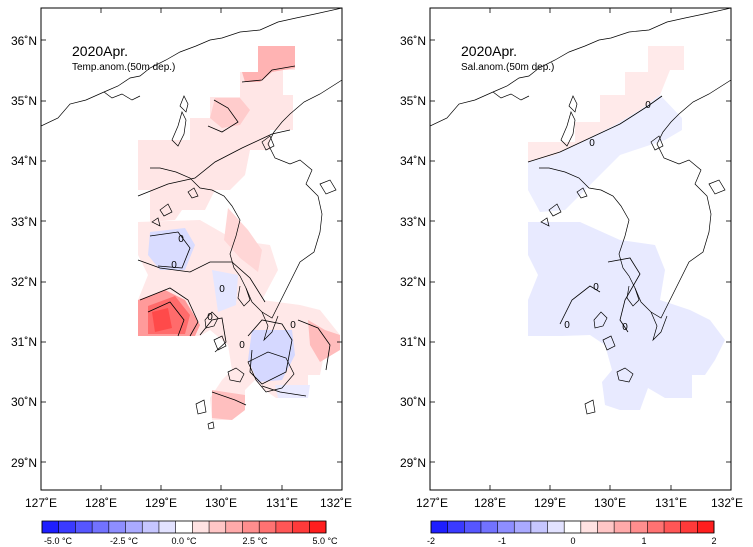 This screenshot has width=753, height=547. I want to click on salt-lat-labels: 36˚N 35˚N 34˚N 33˚N 32˚N 31˚N 30˚N 29˚N, so click(413, 252).